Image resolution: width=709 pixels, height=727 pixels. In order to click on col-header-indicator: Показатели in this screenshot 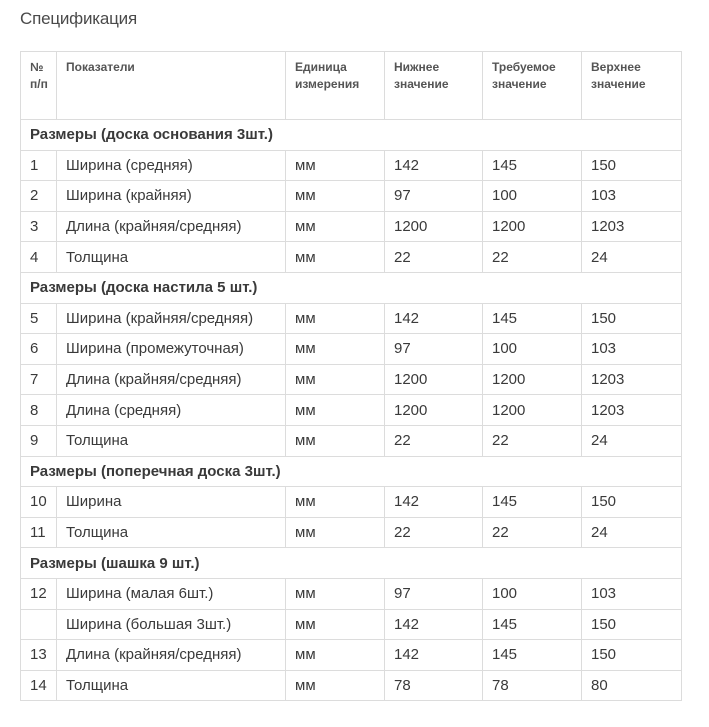, I will do `click(171, 85)`.